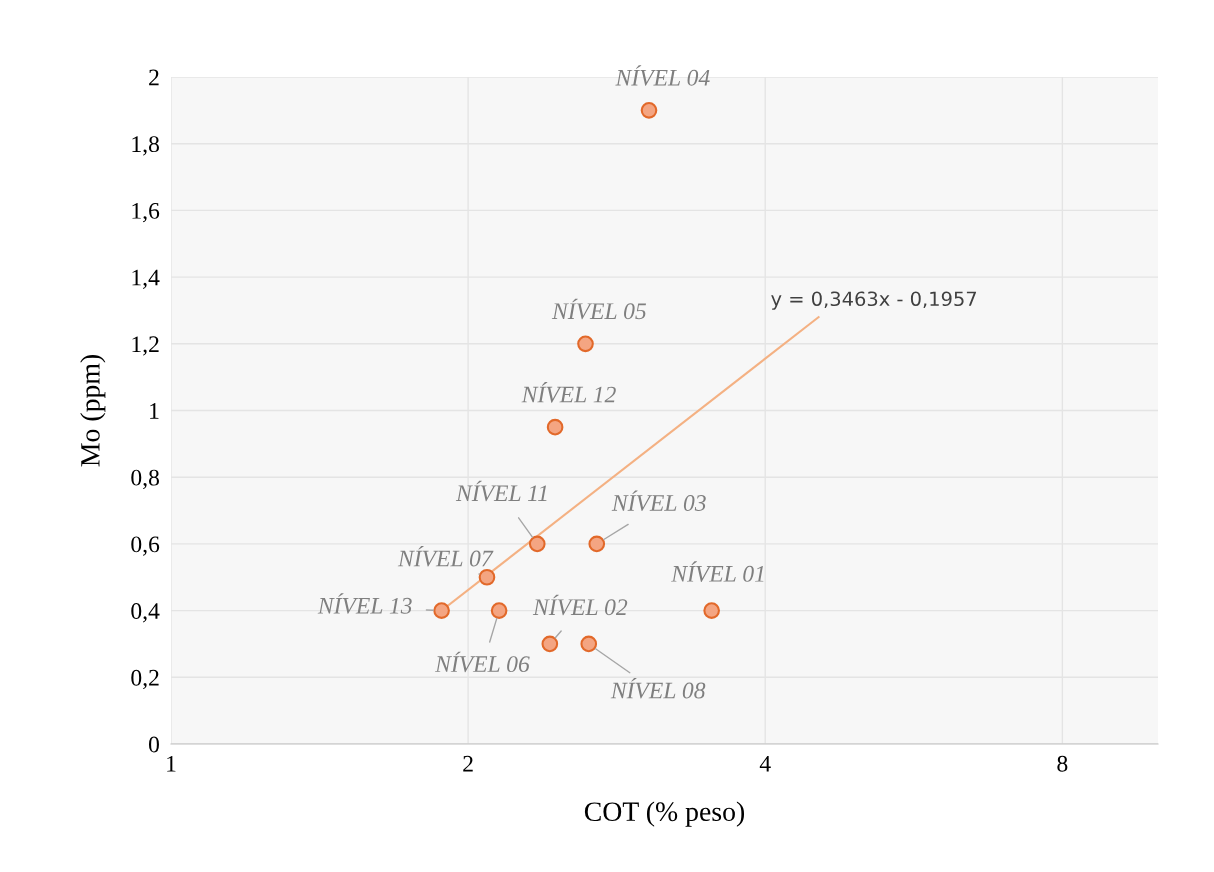 The width and height of the screenshot is (1214, 872). What do you see at coordinates (364, 603) in the screenshot?
I see `annotation: NÍVEL 13` at bounding box center [364, 603].